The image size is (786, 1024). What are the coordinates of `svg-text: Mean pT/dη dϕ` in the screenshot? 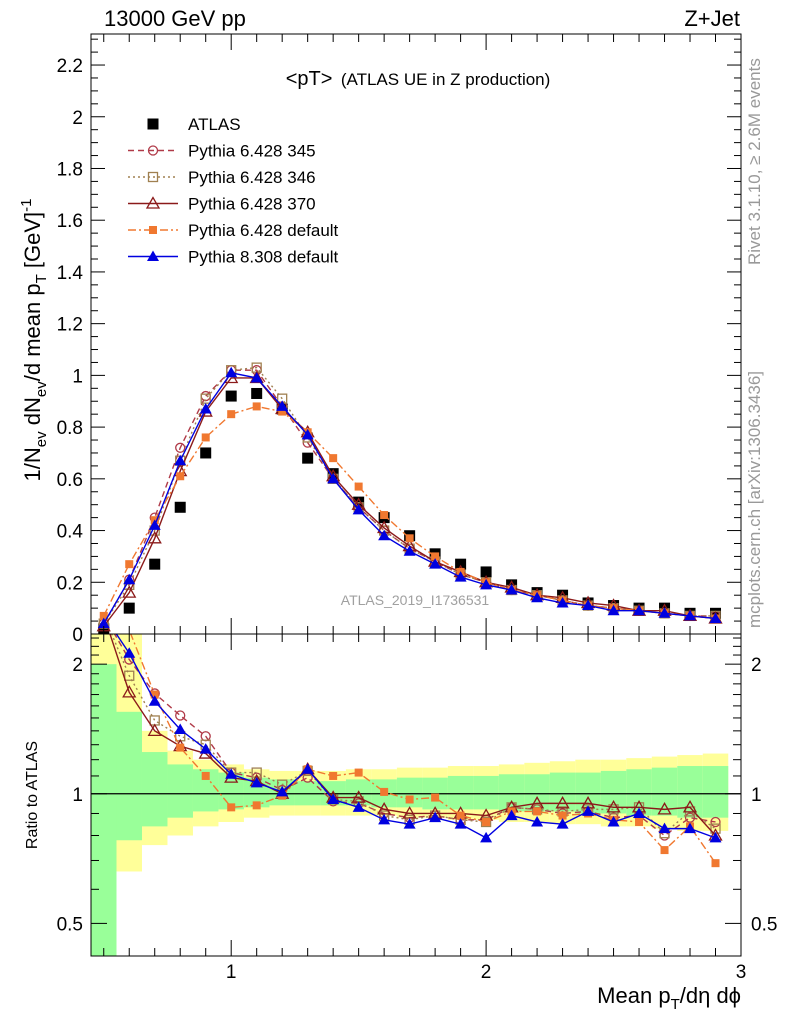 It's located at (669, 998).